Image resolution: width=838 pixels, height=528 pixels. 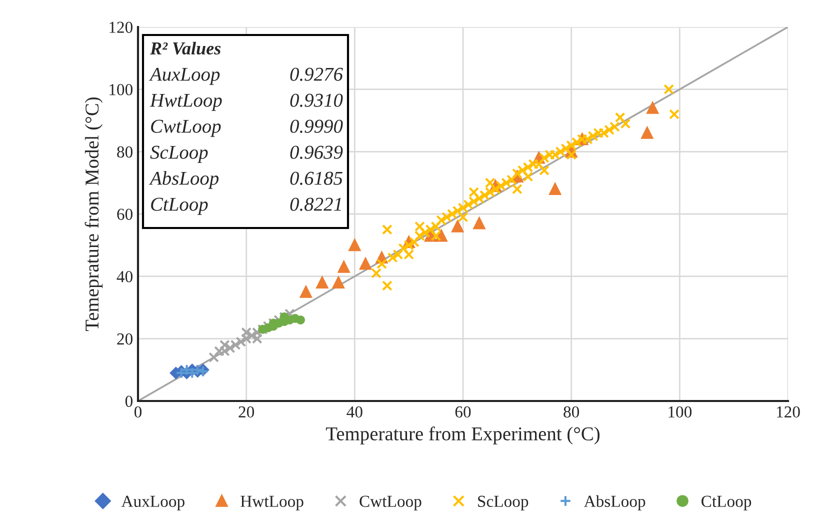 What do you see at coordinates (503, 503) in the screenshot?
I see `legend-label: ScLoop` at bounding box center [503, 503].